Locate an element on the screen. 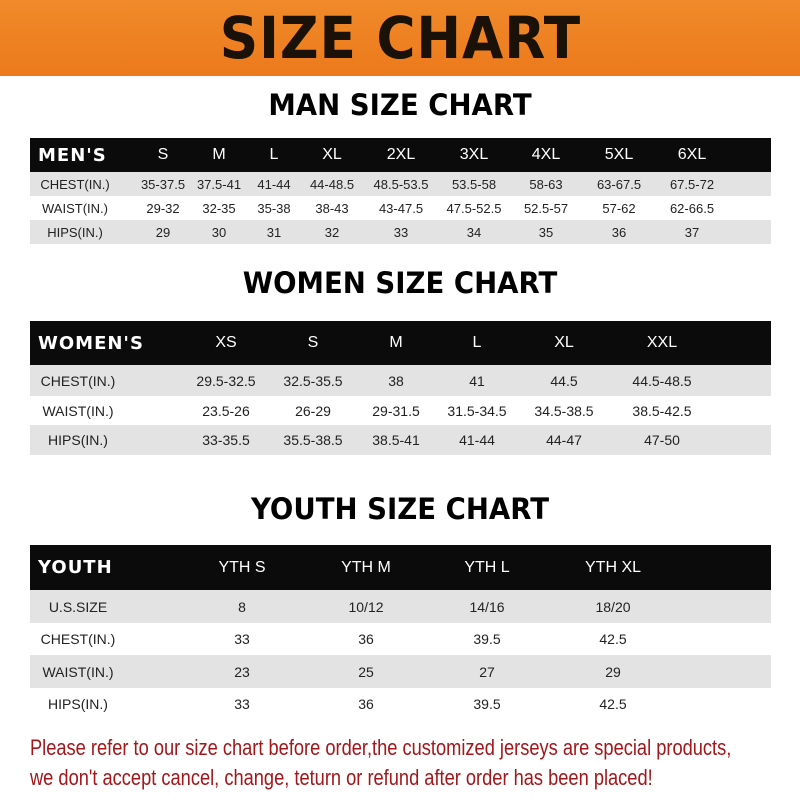  size-header-cell: 3XL is located at coordinates (474, 154).